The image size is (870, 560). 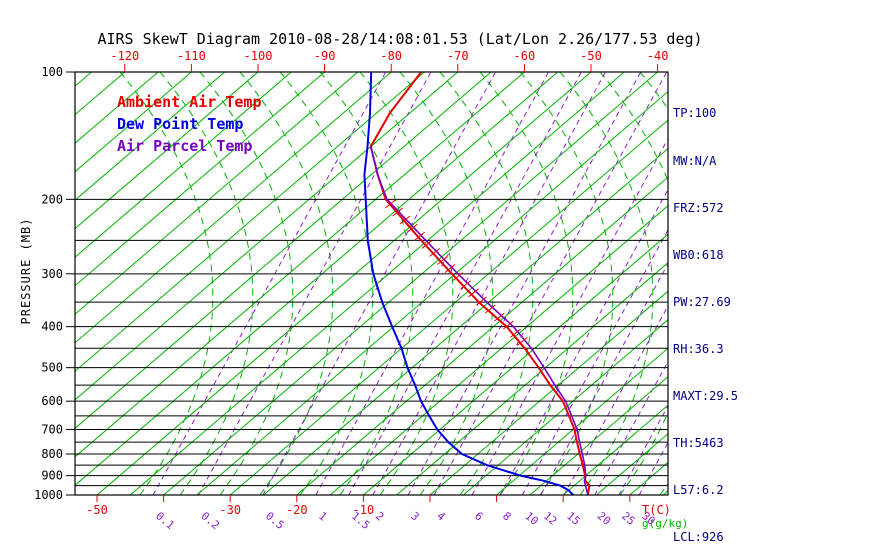 What do you see at coordinates (658, 56) in the screenshot?
I see `top-temp-tick-label: -40` at bounding box center [658, 56].